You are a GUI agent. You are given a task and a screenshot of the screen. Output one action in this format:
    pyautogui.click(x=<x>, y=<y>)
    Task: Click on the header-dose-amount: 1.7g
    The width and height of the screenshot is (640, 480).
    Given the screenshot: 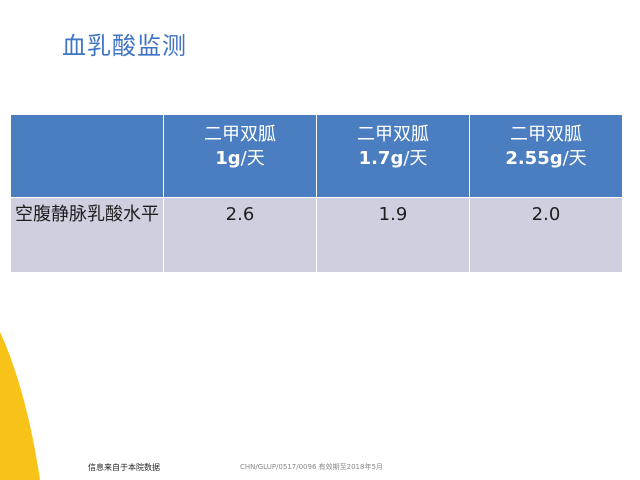 What is the action you would take?
    pyautogui.click(x=381, y=158)
    